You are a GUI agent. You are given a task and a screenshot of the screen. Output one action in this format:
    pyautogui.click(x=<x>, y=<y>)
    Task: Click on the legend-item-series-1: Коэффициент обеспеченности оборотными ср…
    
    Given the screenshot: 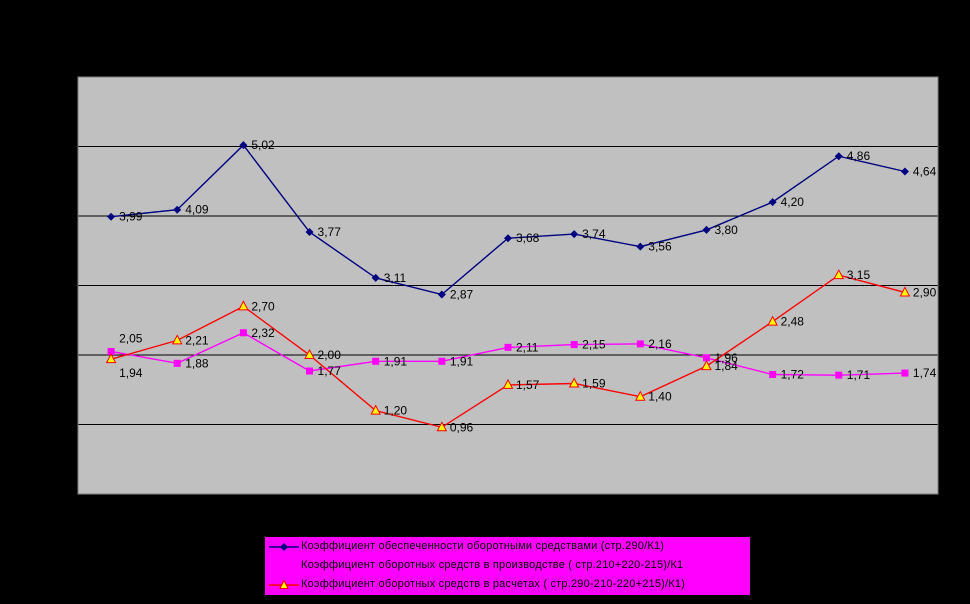 What is the action you would take?
    pyautogui.click(x=508, y=547)
    